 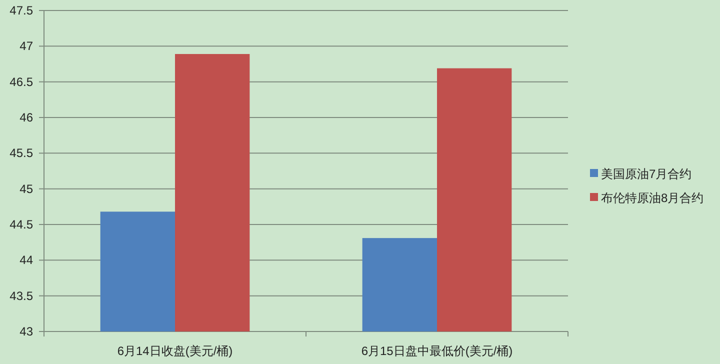 I want to click on ytick-label: 46.5, so click(x=21, y=81).